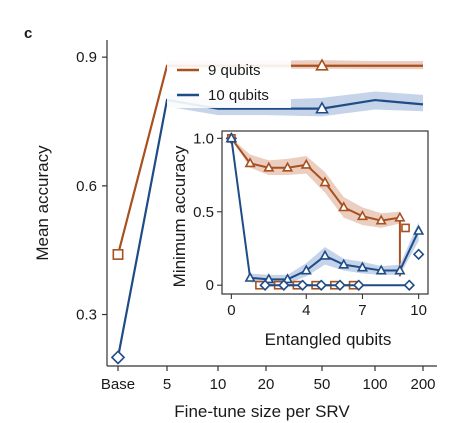 The image size is (458, 423). I want to click on inset-x-axis-label: Entangled qubits, so click(328, 339).